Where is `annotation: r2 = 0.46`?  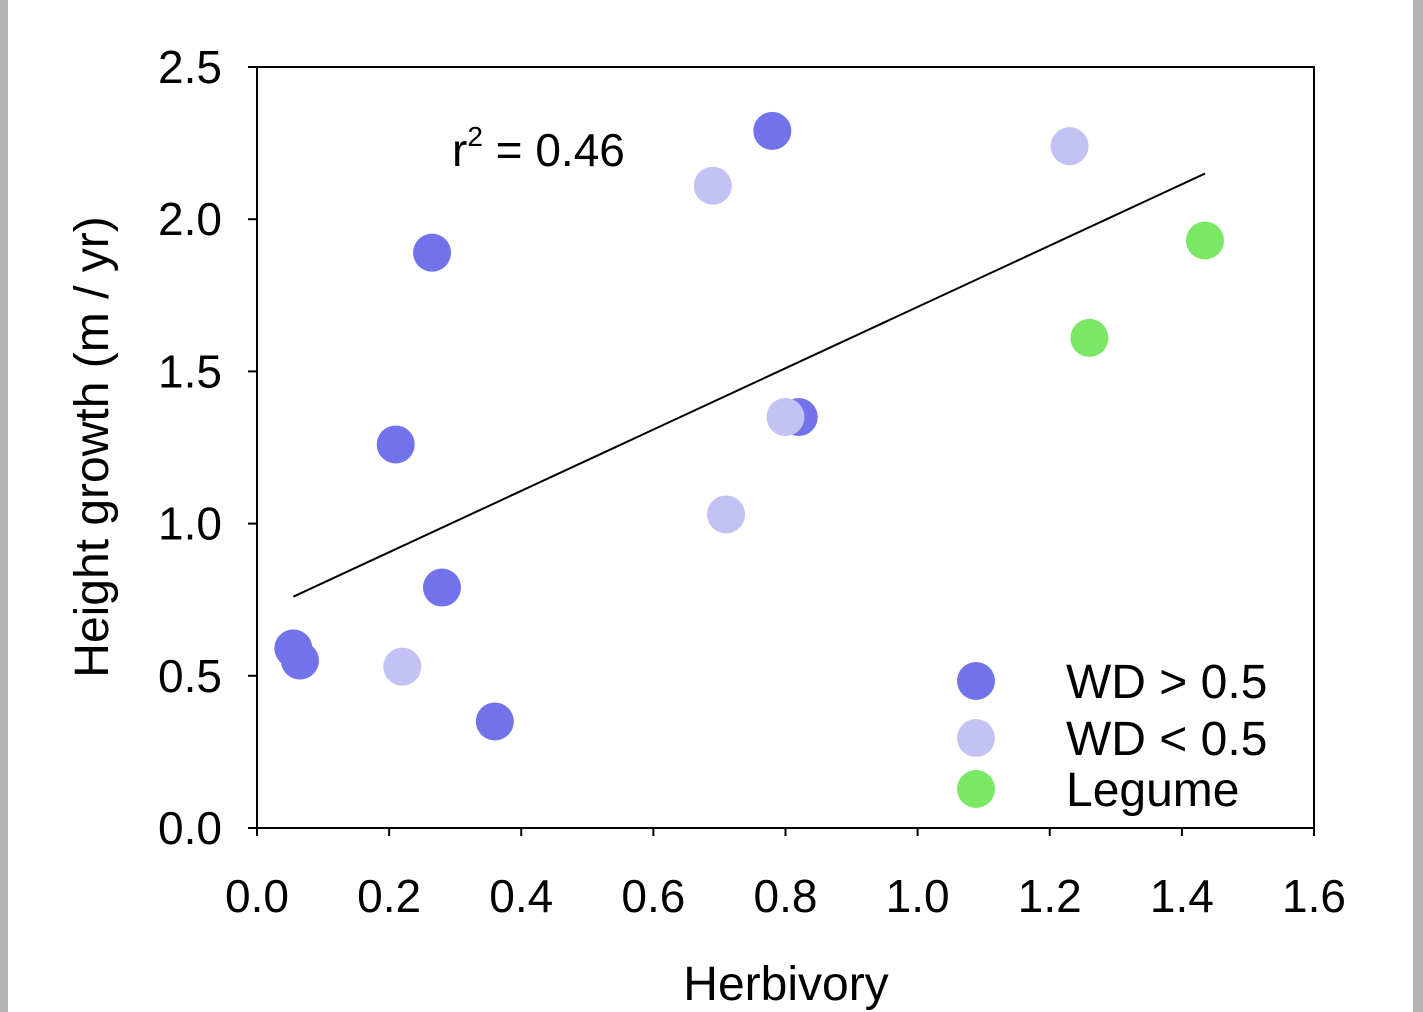
annotation: r2 = 0.46 is located at coordinates (538, 148).